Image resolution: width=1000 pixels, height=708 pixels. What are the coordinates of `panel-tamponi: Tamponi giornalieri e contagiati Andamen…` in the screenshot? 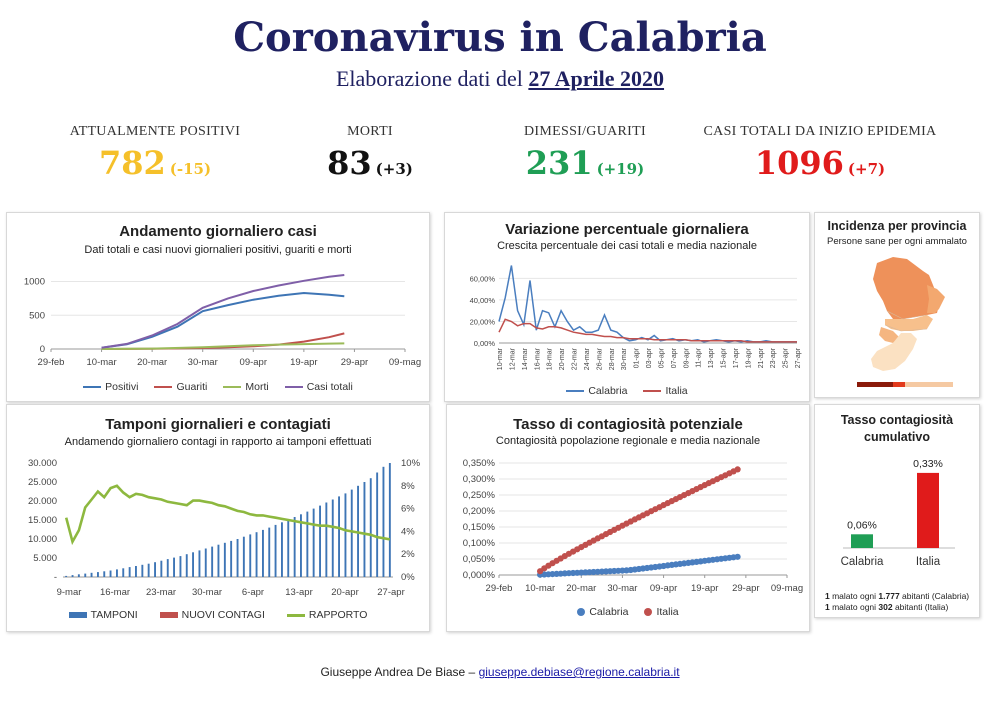 It's located at (218, 518).